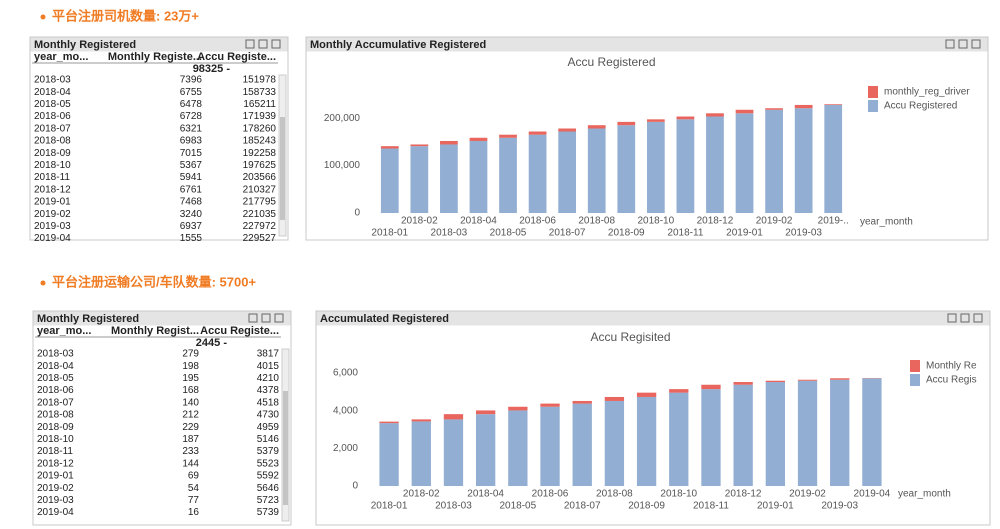 The image size is (1000, 529). Describe the element at coordinates (924, 494) in the screenshot. I see `x-axis-label: year_month` at that location.